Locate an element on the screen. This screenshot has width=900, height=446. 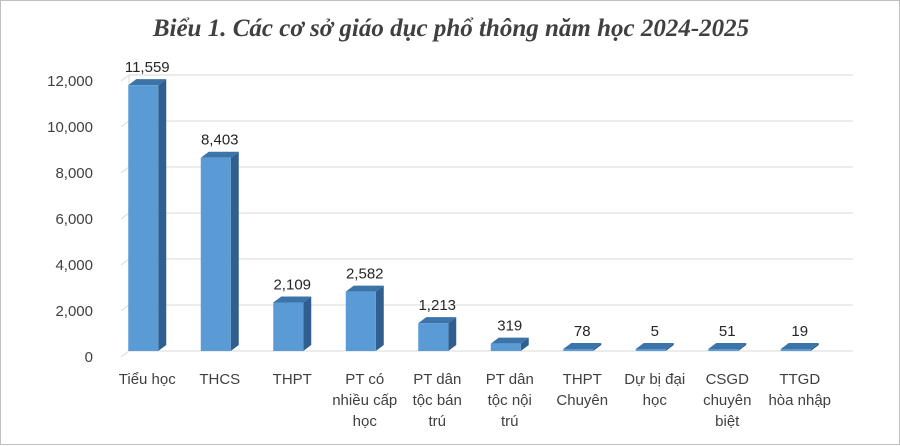
x-tick-label-line: THCS is located at coordinates (219, 379).